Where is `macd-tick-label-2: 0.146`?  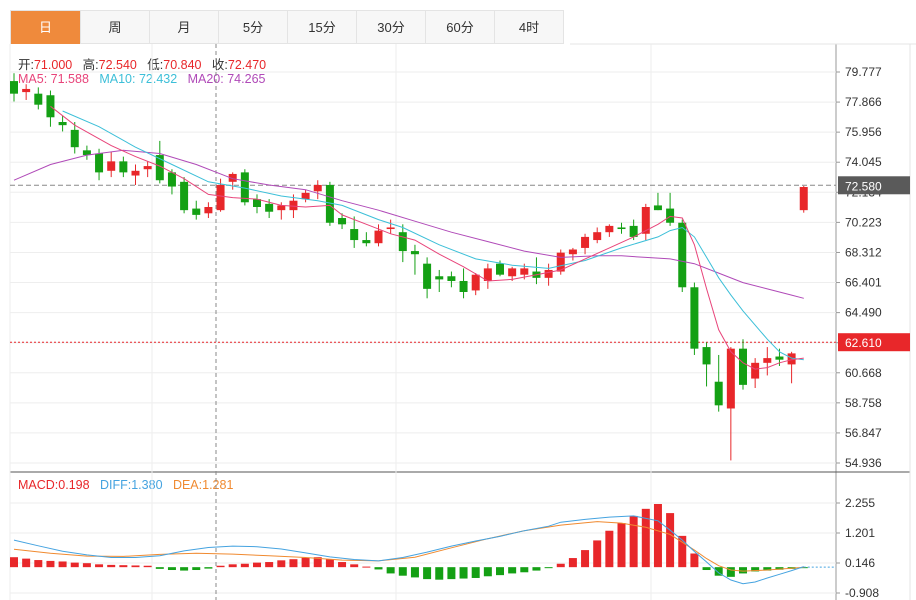 macd-tick-label-2: 0.146 is located at coordinates (860, 563).